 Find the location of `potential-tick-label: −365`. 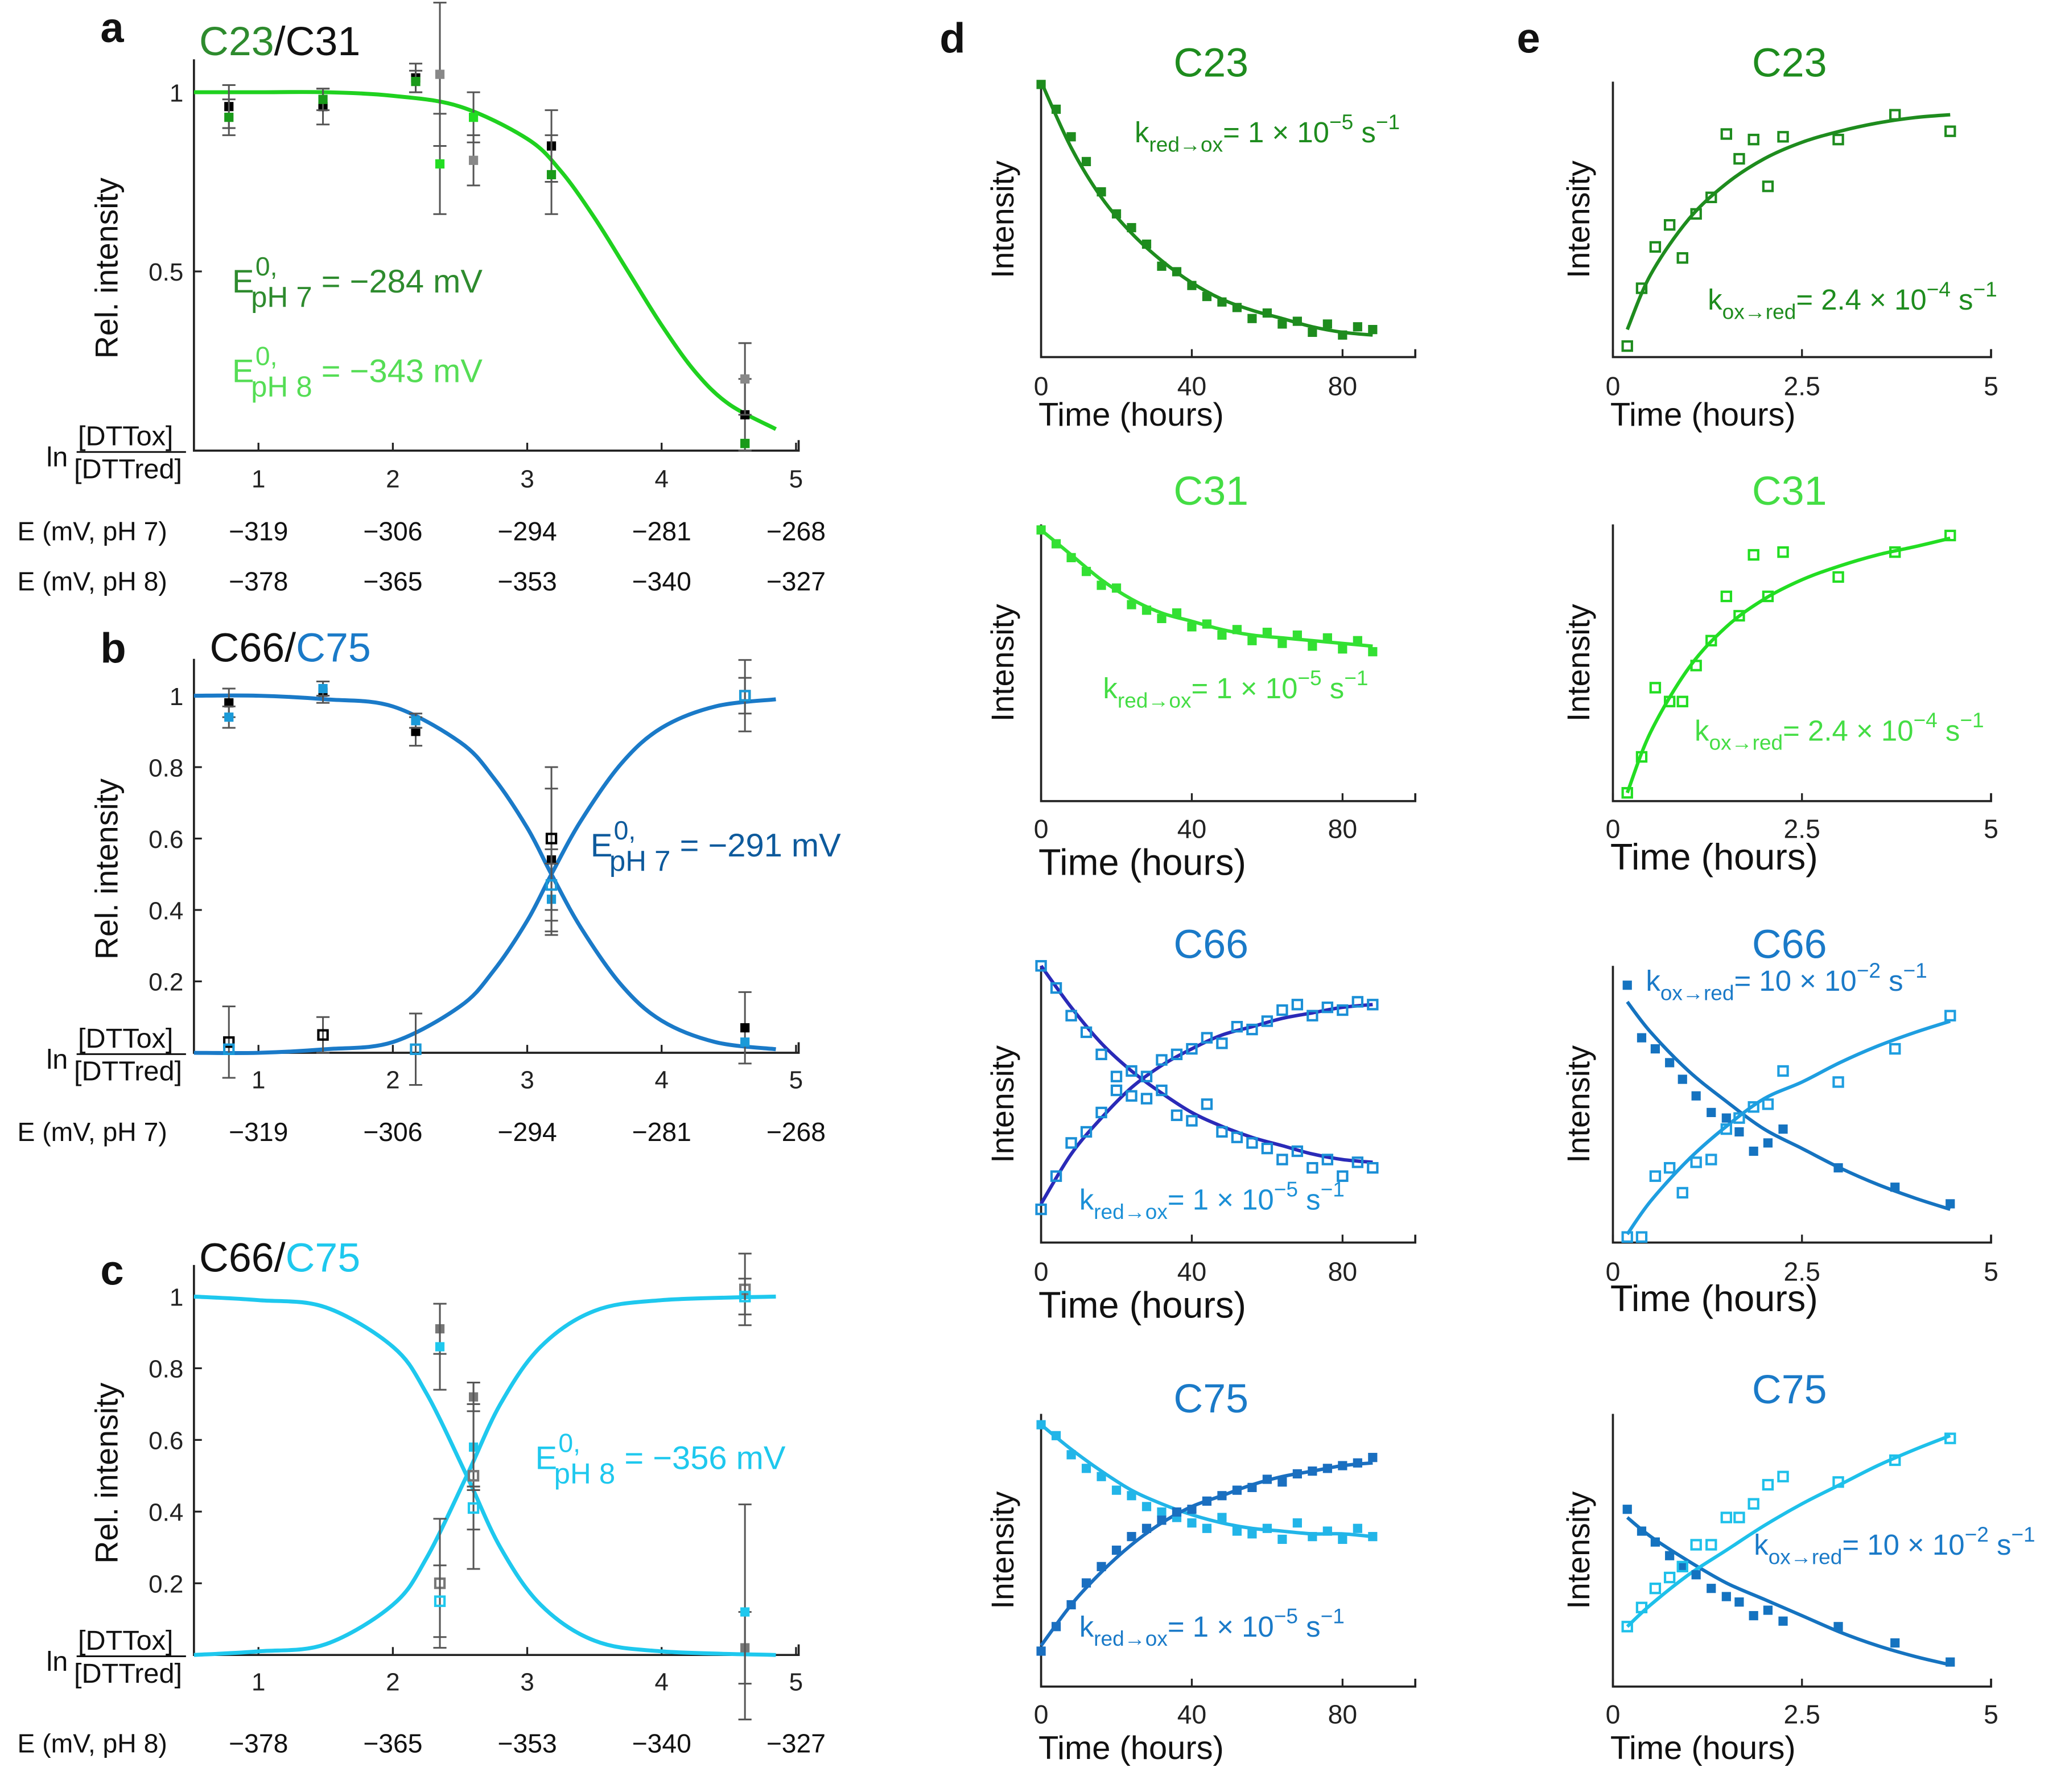

potential-tick-label: −365 is located at coordinates (393, 1743).